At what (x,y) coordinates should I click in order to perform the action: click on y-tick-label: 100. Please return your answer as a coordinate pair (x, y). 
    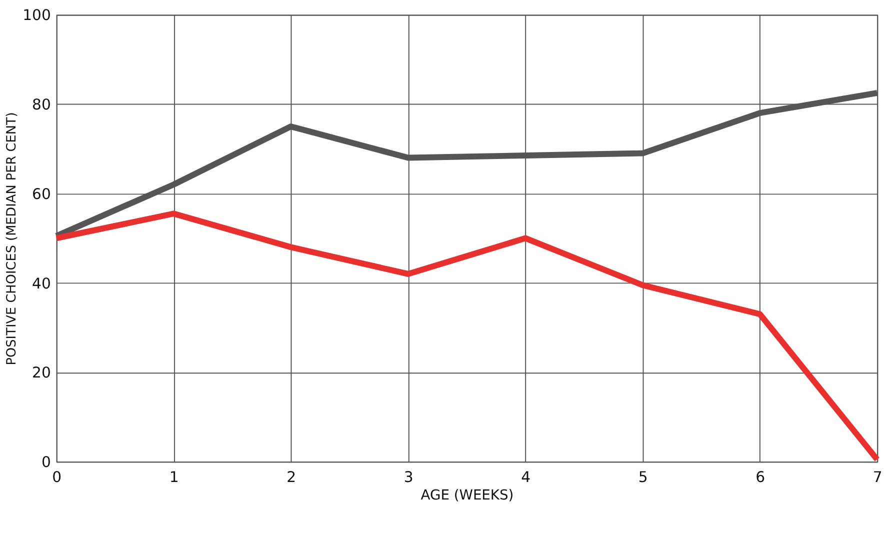
    Looking at the image, I should click on (36, 15).